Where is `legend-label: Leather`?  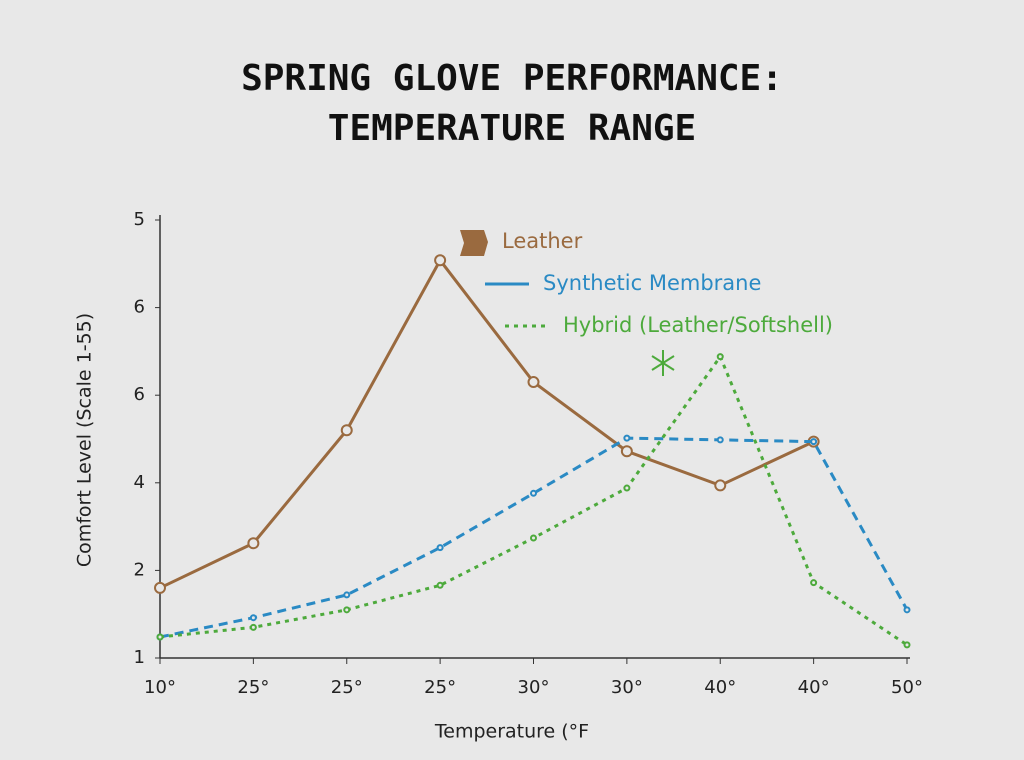 legend-label: Leather is located at coordinates (542, 241).